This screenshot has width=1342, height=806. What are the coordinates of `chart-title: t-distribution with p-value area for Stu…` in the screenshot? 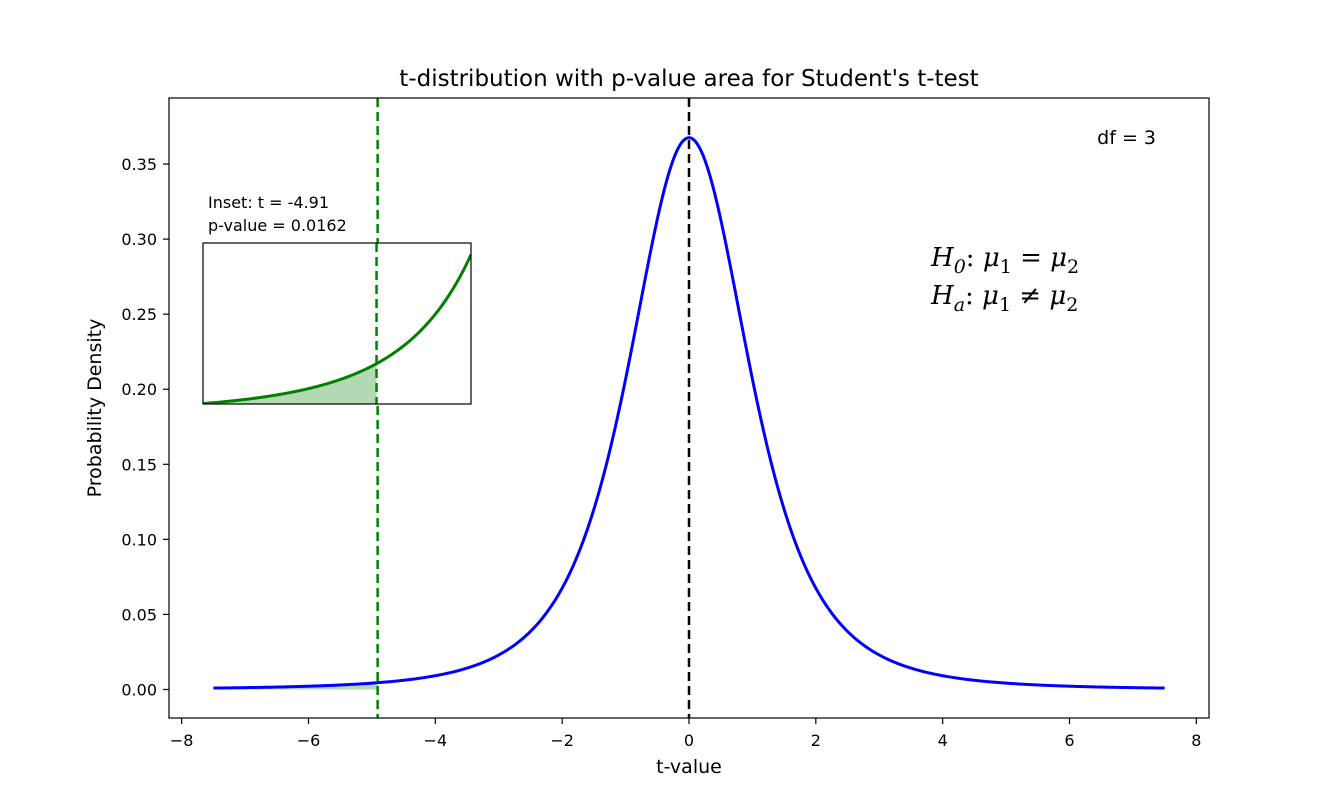 It's located at (688, 79).